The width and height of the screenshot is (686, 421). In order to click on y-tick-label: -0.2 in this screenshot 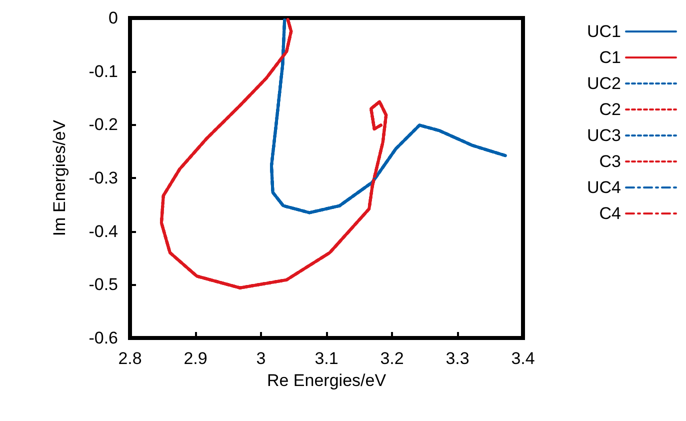, I will do `click(103, 124)`.